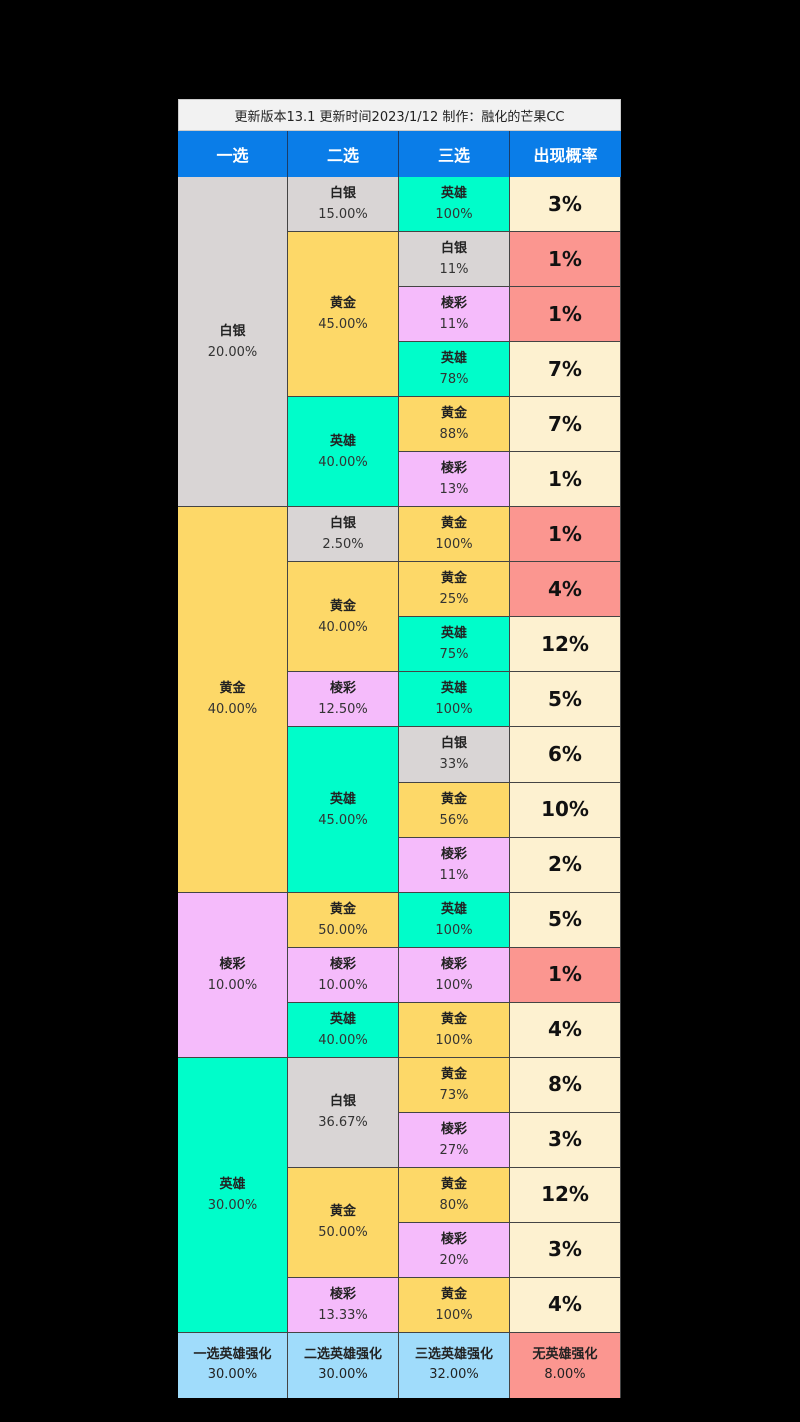 The height and width of the screenshot is (1422, 800). What do you see at coordinates (233, 1195) in the screenshot?
I see `first-pick-cell: 英雄 30.00%` at bounding box center [233, 1195].